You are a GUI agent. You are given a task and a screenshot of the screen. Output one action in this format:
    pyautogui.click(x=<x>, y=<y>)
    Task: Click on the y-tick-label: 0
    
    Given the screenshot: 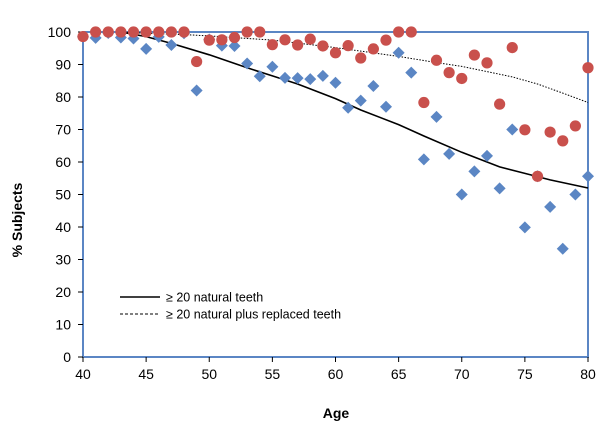 What is the action you would take?
    pyautogui.click(x=67, y=357)
    